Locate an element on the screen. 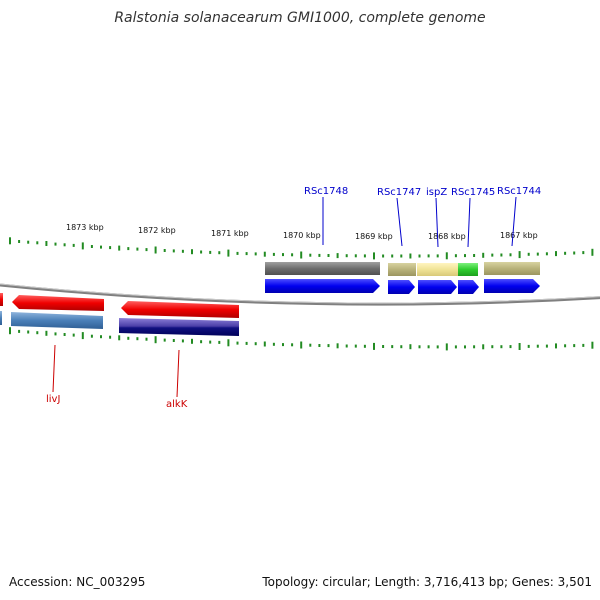  reverse-label-lines is located at coordinates (116, 371).